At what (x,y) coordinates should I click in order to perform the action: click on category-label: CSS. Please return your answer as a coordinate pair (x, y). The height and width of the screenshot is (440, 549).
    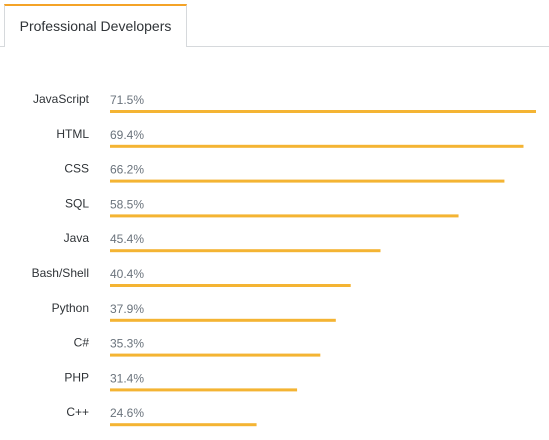
    Looking at the image, I should click on (76, 169).